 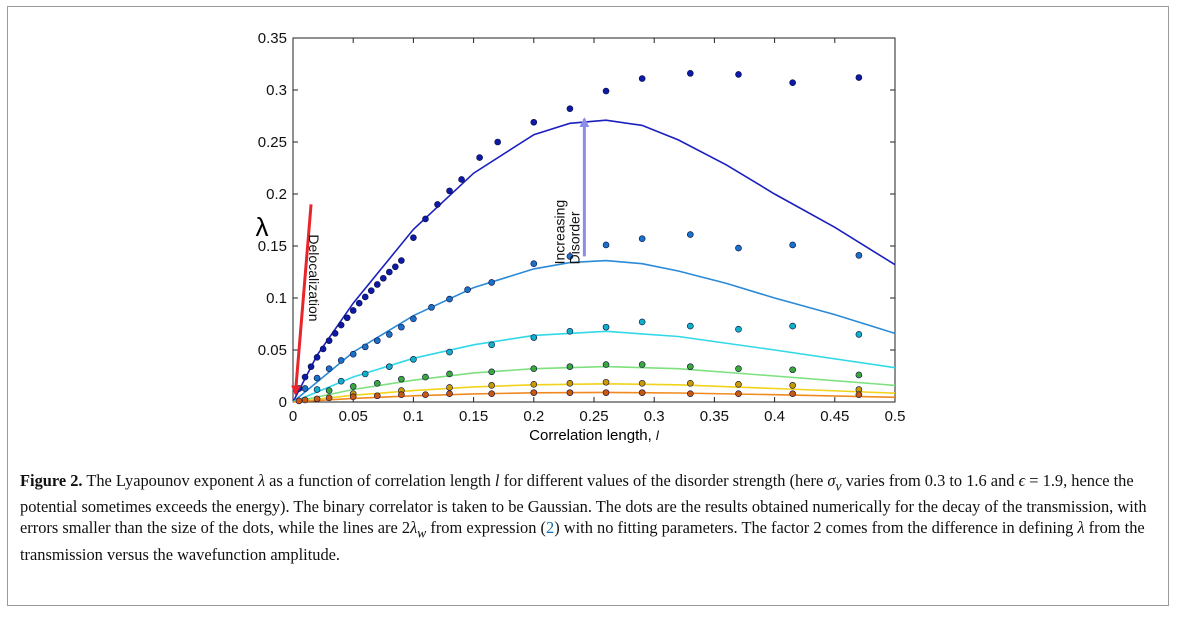 I want to click on y-tick-label: 0, so click(x=283, y=402).